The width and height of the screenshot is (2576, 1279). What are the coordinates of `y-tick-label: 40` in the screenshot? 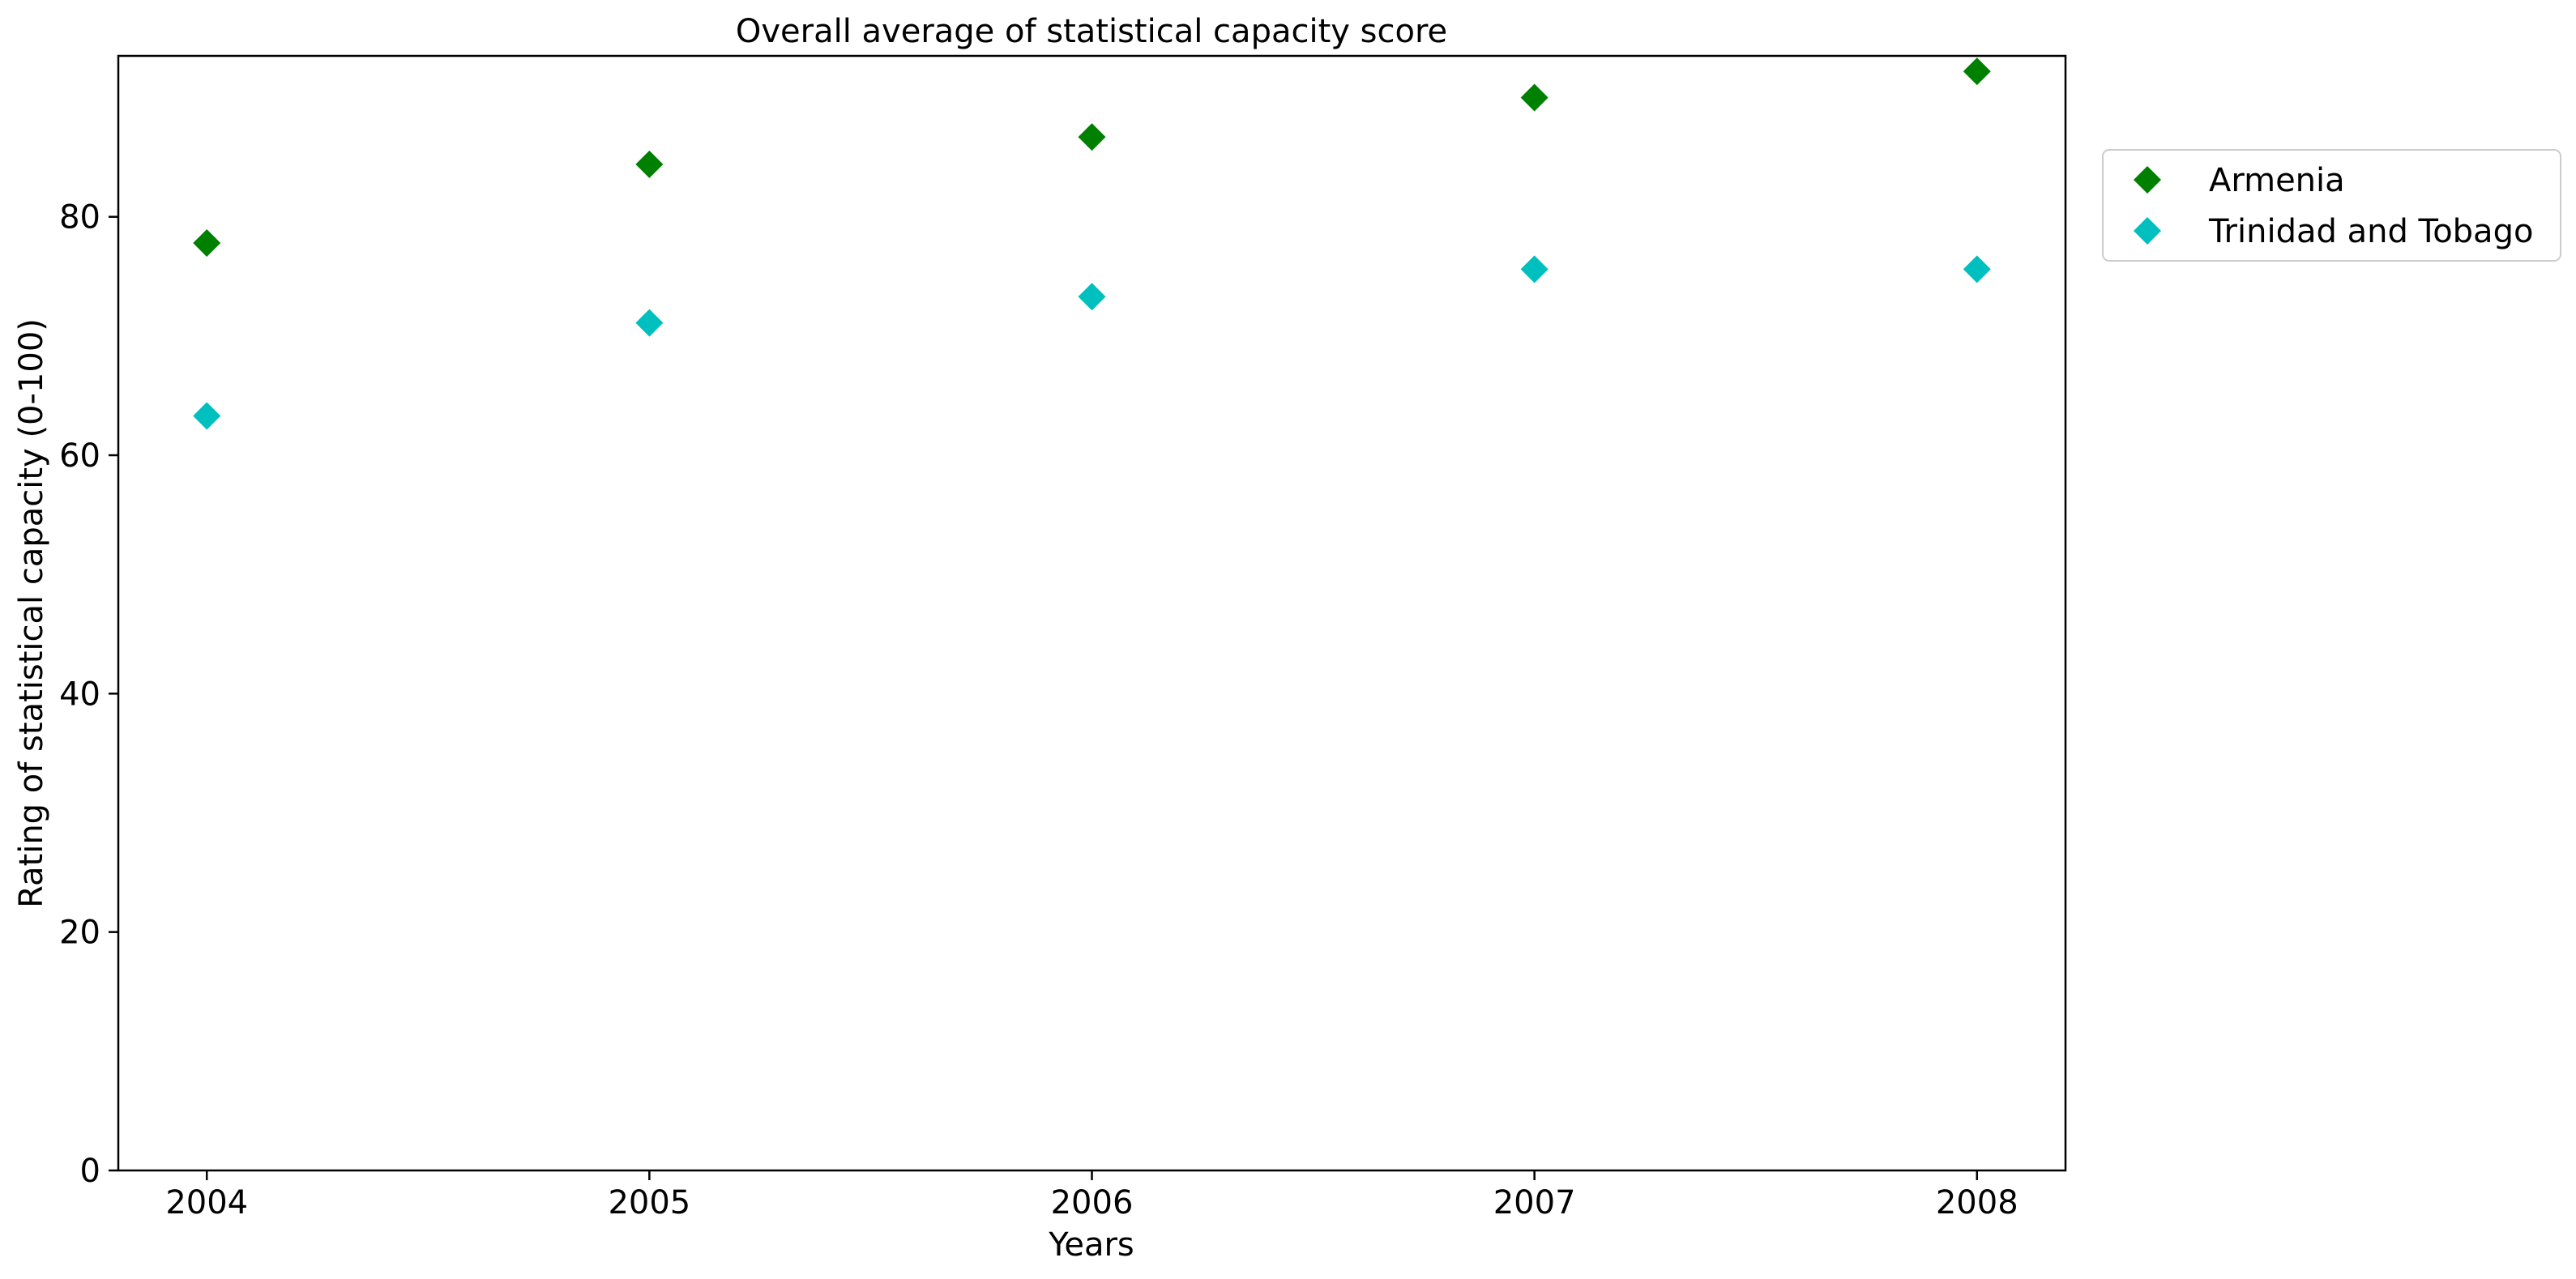 It's located at (79, 694).